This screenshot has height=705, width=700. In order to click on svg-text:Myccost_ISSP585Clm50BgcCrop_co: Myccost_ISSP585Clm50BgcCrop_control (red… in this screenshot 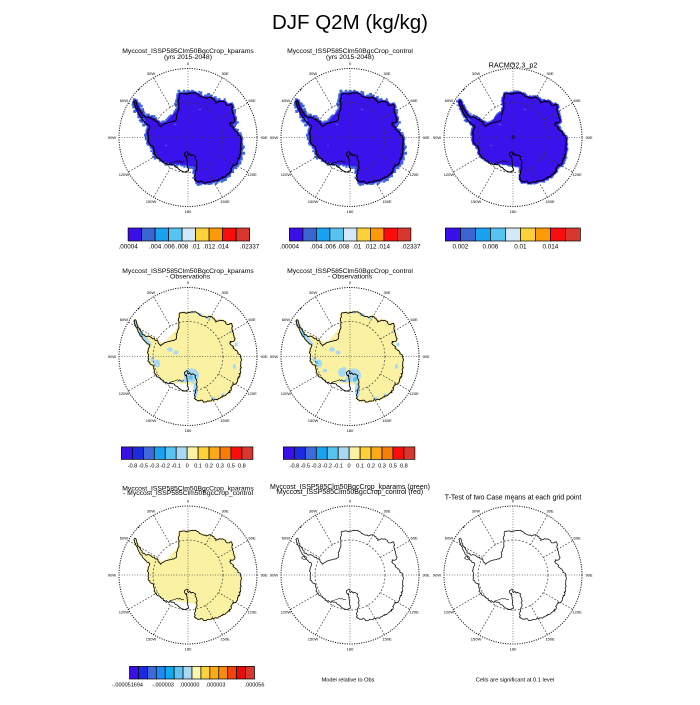, I will do `click(350, 492)`.